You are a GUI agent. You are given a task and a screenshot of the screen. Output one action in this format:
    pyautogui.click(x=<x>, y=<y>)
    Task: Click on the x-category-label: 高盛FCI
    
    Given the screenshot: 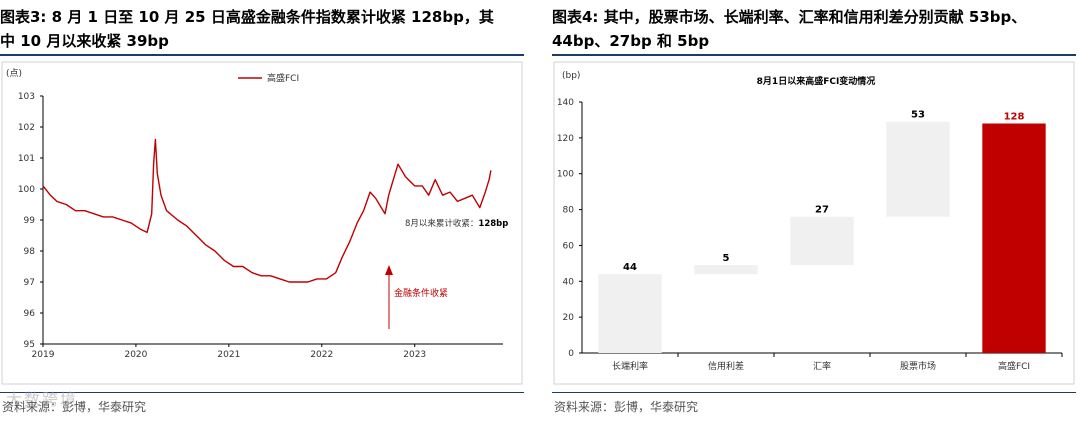 What is the action you would take?
    pyautogui.click(x=1014, y=366)
    